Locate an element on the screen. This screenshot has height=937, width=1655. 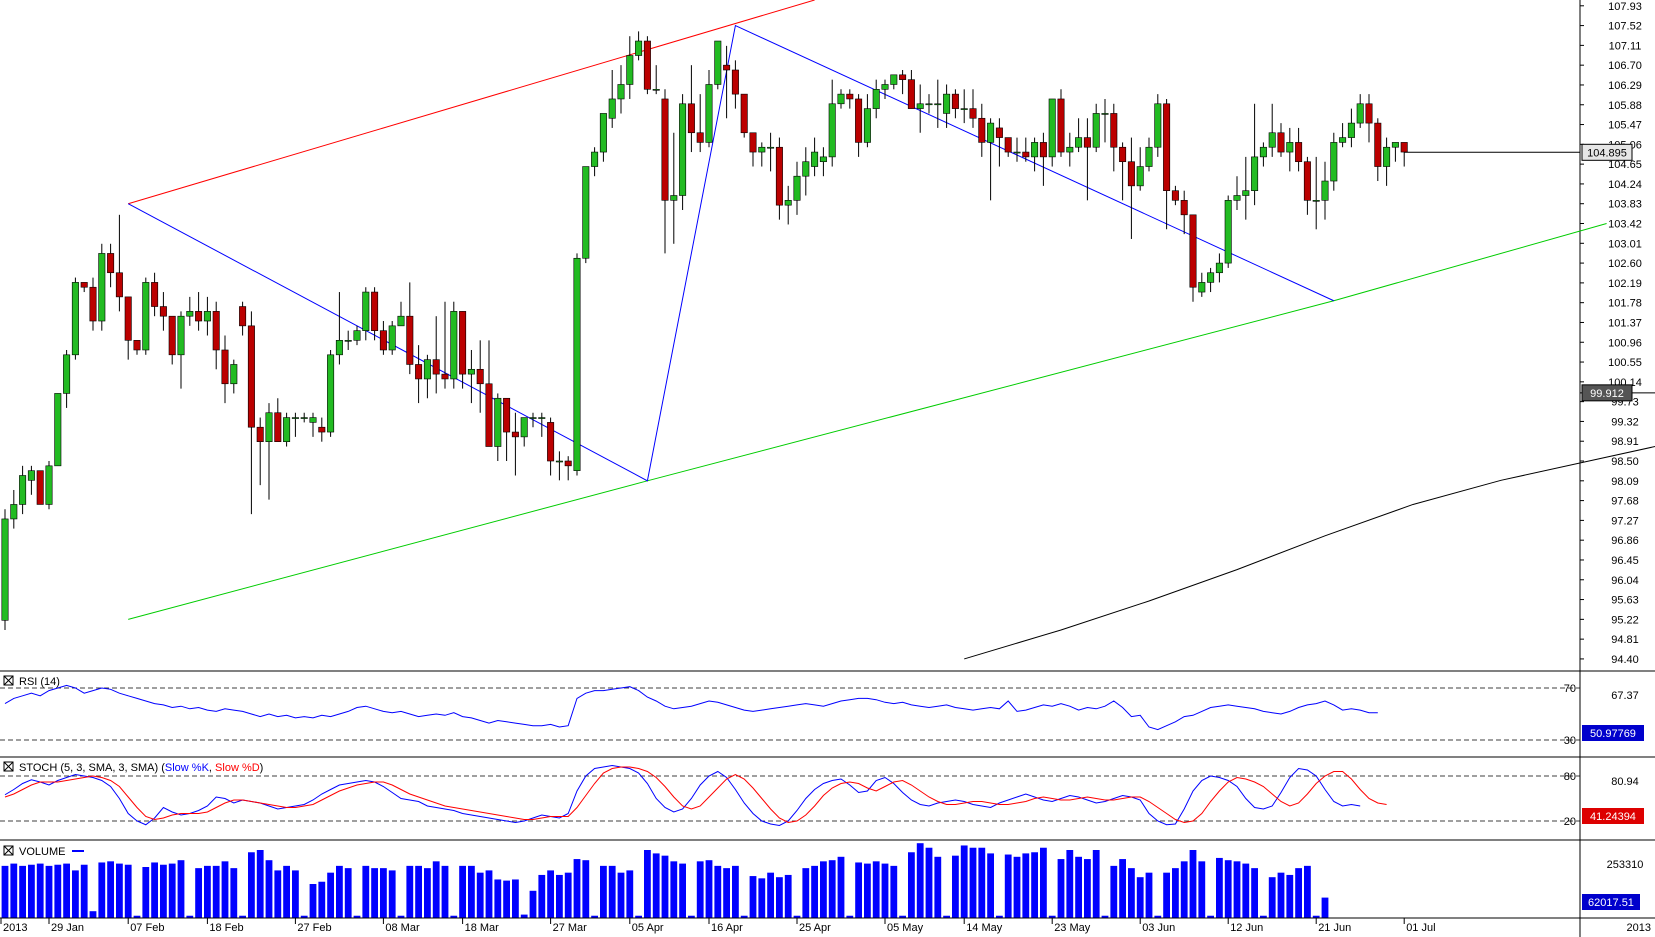
x-tick-label: 01 Jul is located at coordinates (1420, 928).